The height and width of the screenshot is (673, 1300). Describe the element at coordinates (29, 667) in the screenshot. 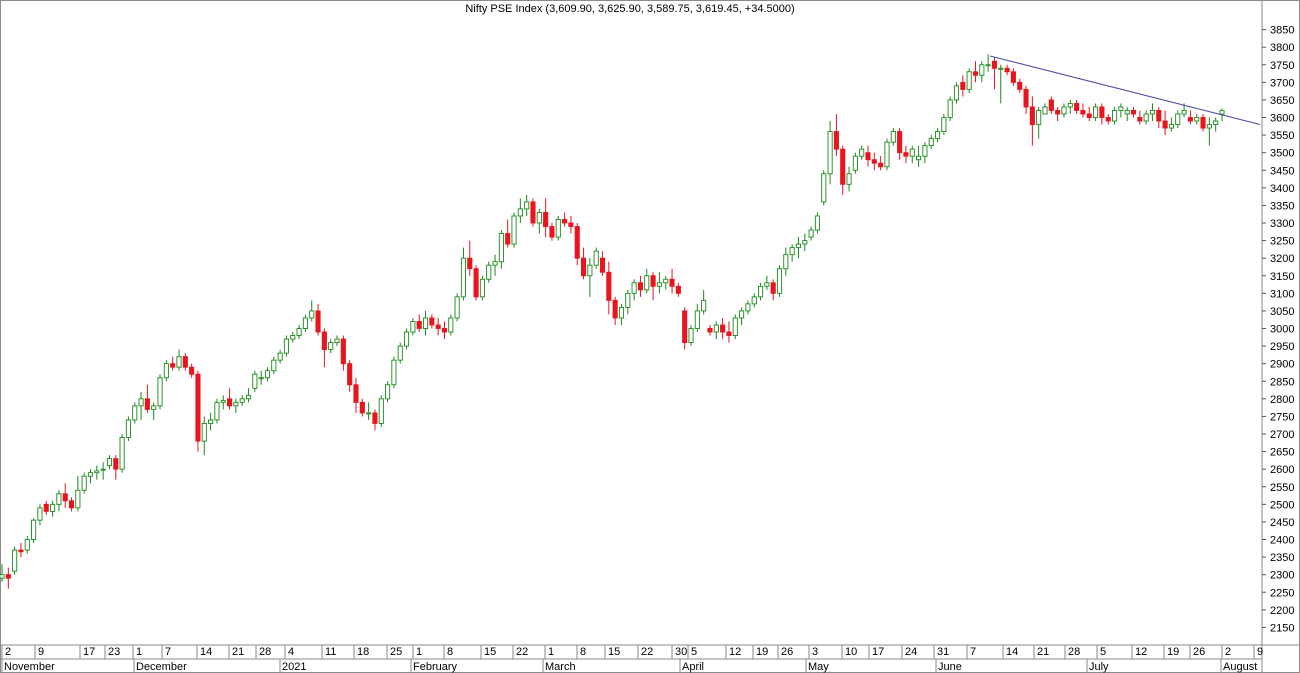

I see `x-month-label: November` at that location.